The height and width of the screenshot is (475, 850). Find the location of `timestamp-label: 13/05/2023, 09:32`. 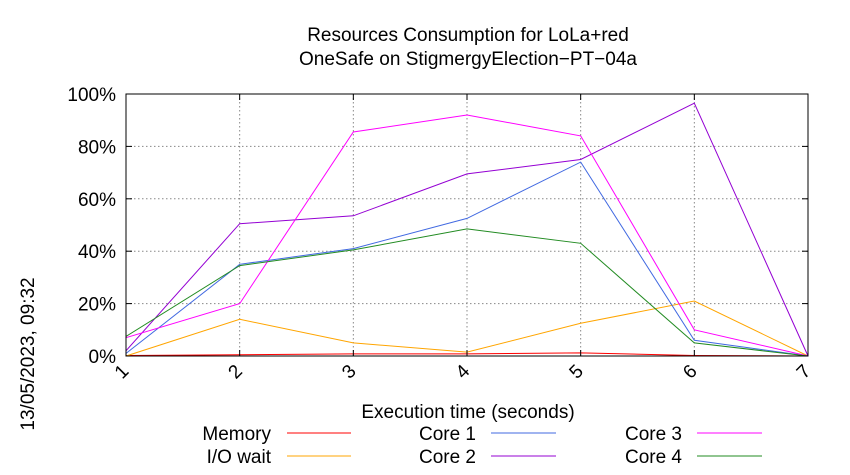

timestamp-label: 13/05/2023, 09:32 is located at coordinates (28, 353).